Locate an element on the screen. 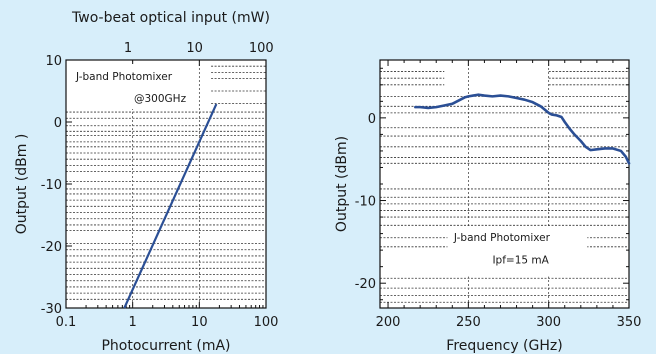 The image size is (656, 354). annotation-line: Ipf=15 mA is located at coordinates (520, 260).